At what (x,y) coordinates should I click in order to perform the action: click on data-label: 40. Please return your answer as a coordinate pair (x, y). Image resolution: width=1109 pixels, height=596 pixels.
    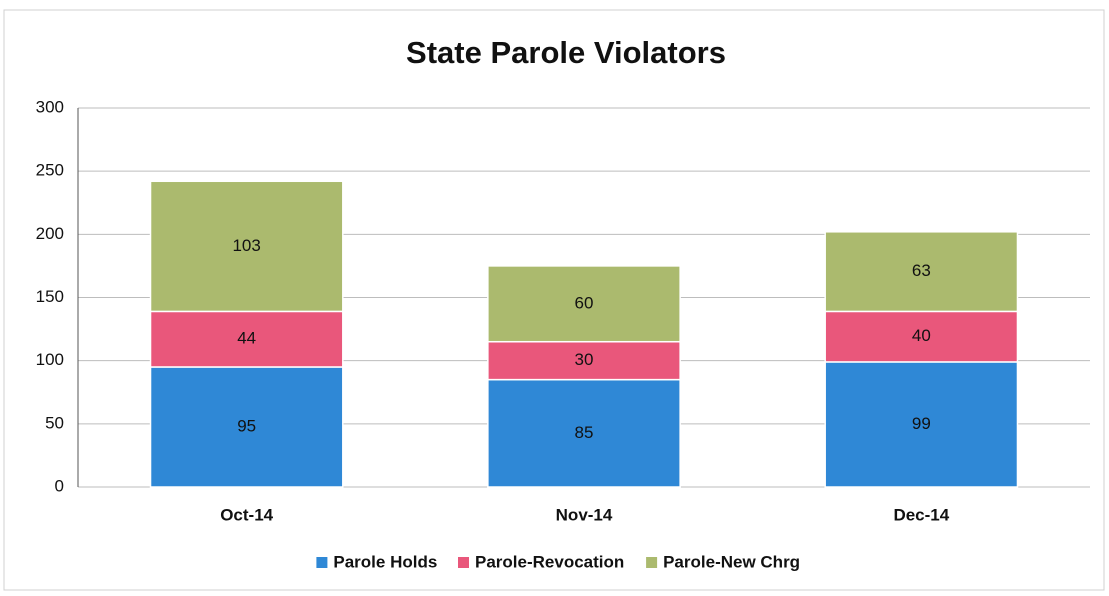
    Looking at the image, I should click on (921, 335).